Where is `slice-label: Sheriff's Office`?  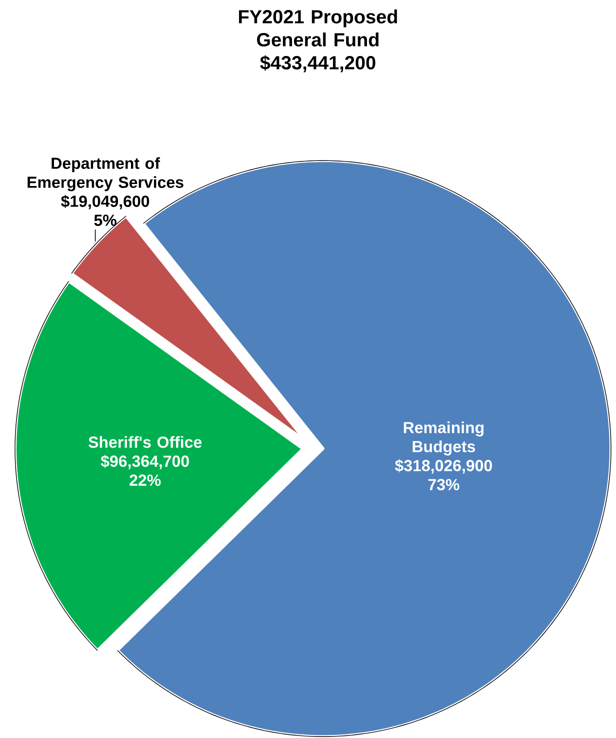
slice-label: Sheriff's Office is located at coordinates (145, 442).